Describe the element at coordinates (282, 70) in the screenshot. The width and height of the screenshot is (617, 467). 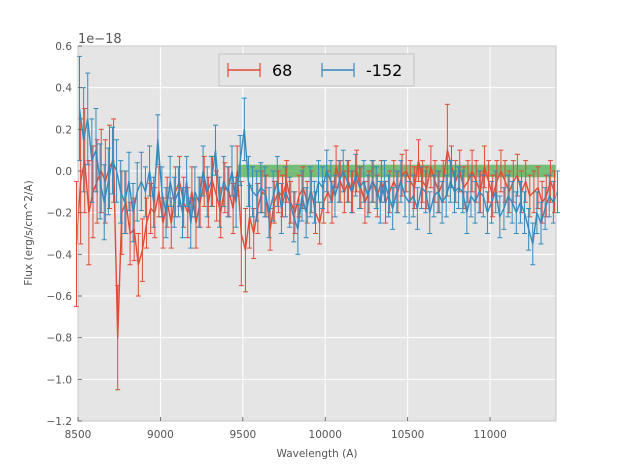
I see `legend-label: 68` at that location.